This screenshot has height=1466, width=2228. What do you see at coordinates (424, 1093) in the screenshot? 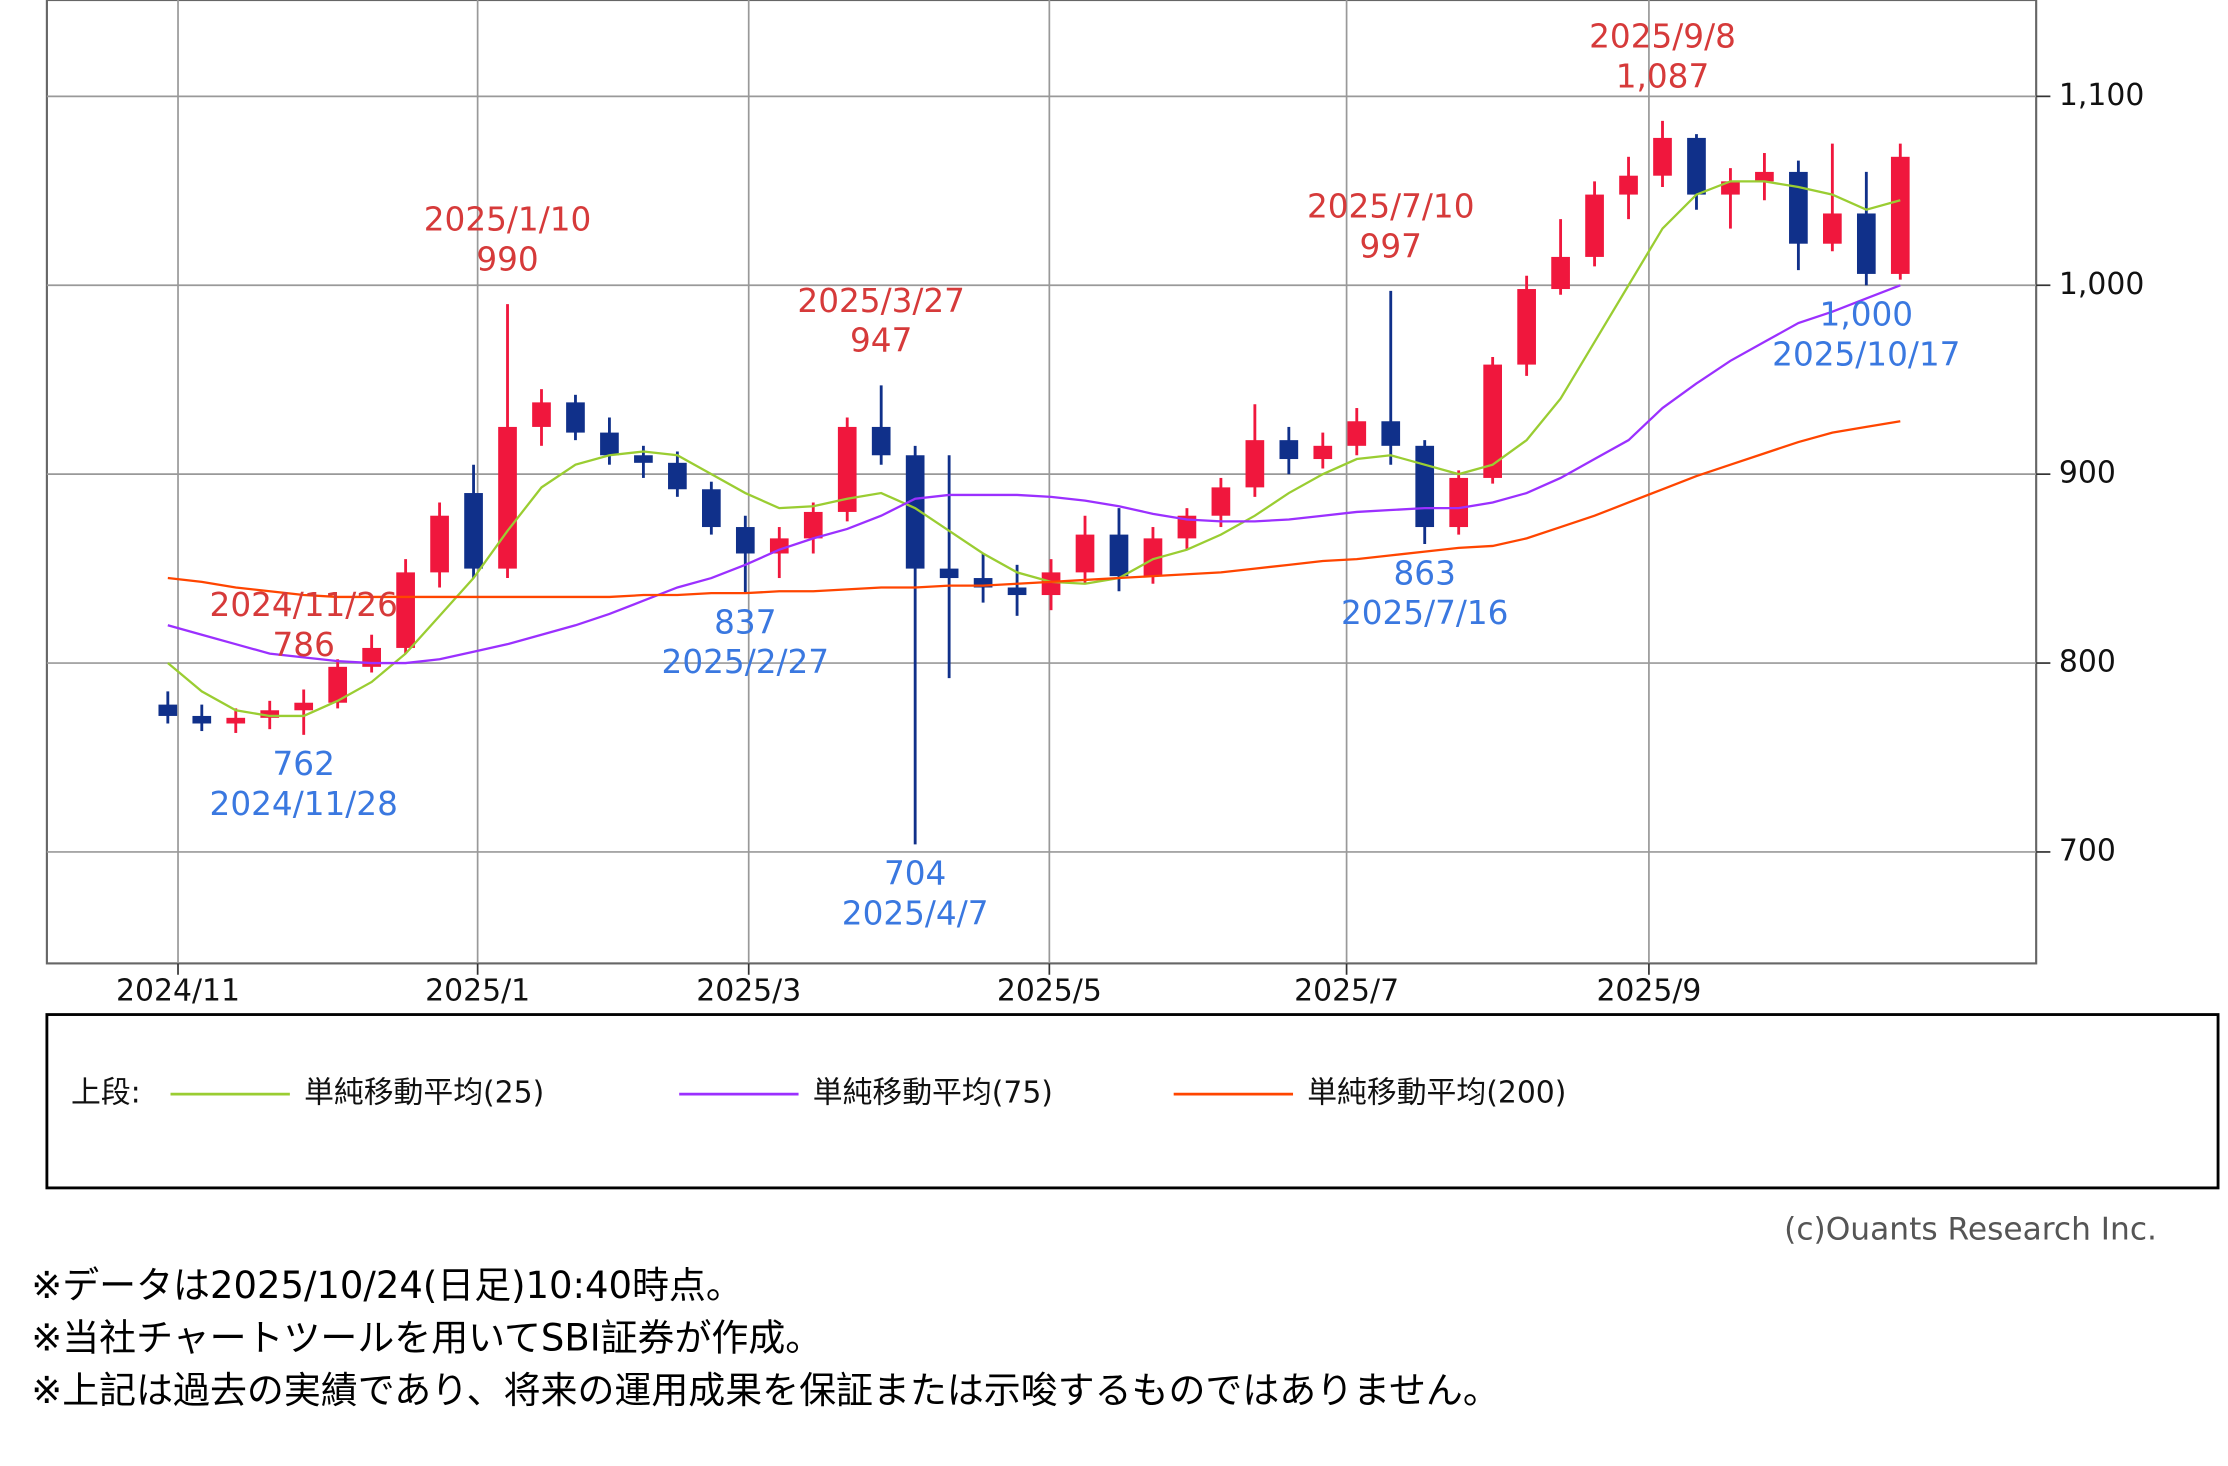
I see `legend-label: 単純移動平均(25)` at bounding box center [424, 1093].